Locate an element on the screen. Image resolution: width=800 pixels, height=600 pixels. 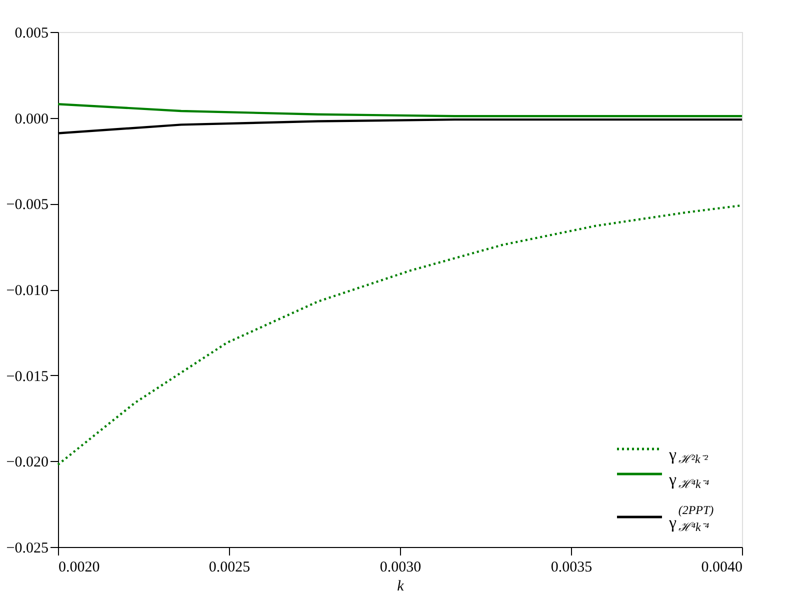
y-tick-label: −0.015 is located at coordinates (27, 376).